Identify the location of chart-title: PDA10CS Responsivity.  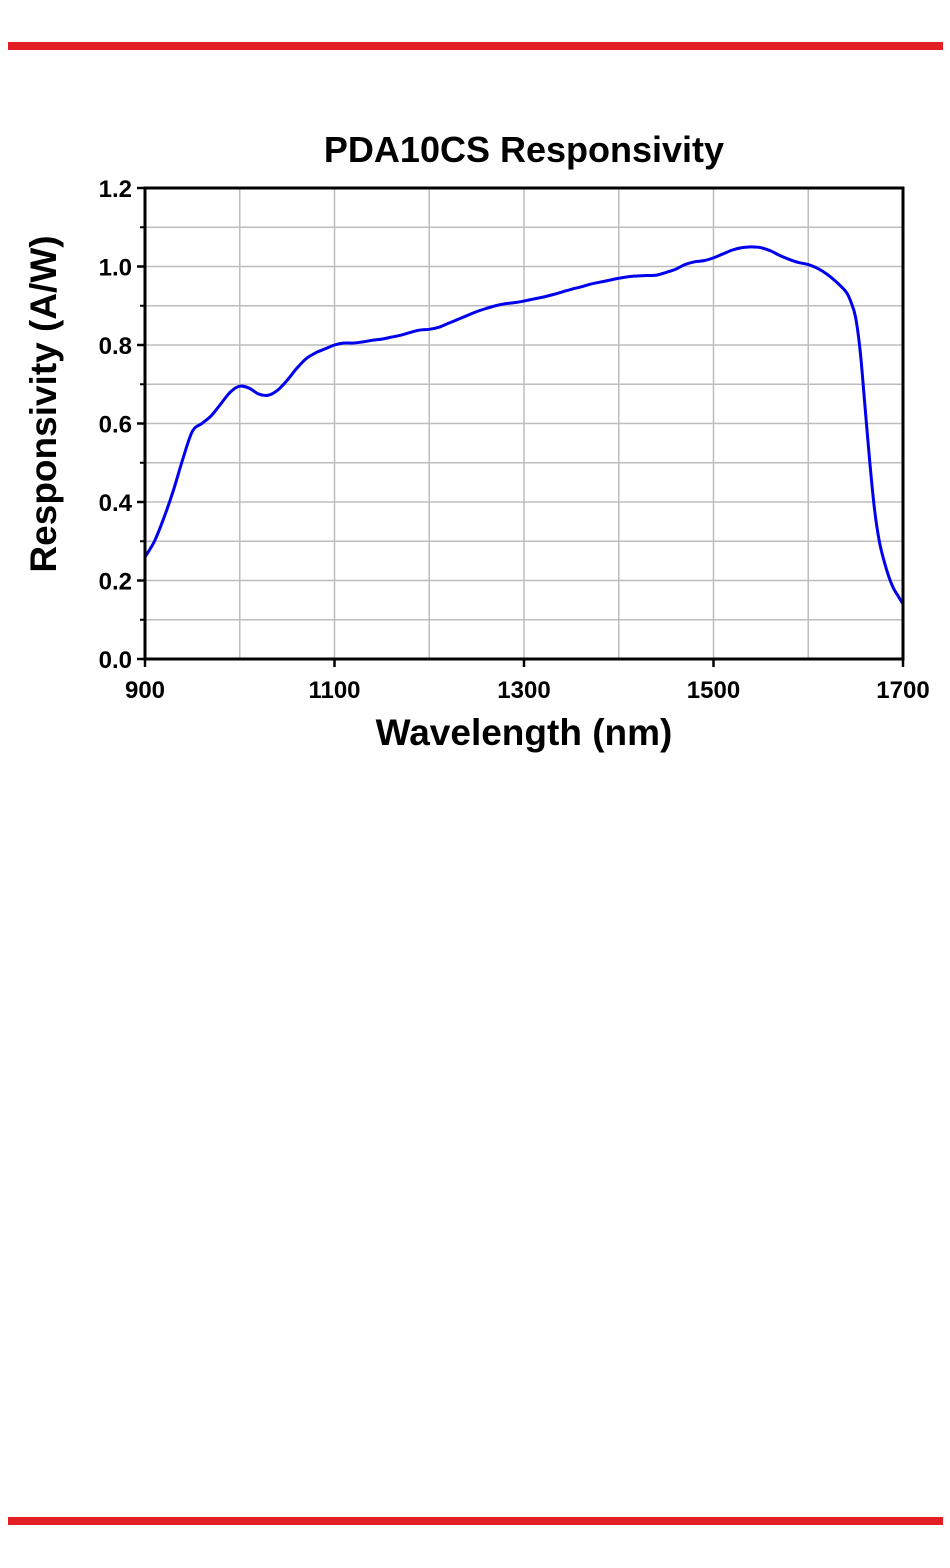
(524, 149).